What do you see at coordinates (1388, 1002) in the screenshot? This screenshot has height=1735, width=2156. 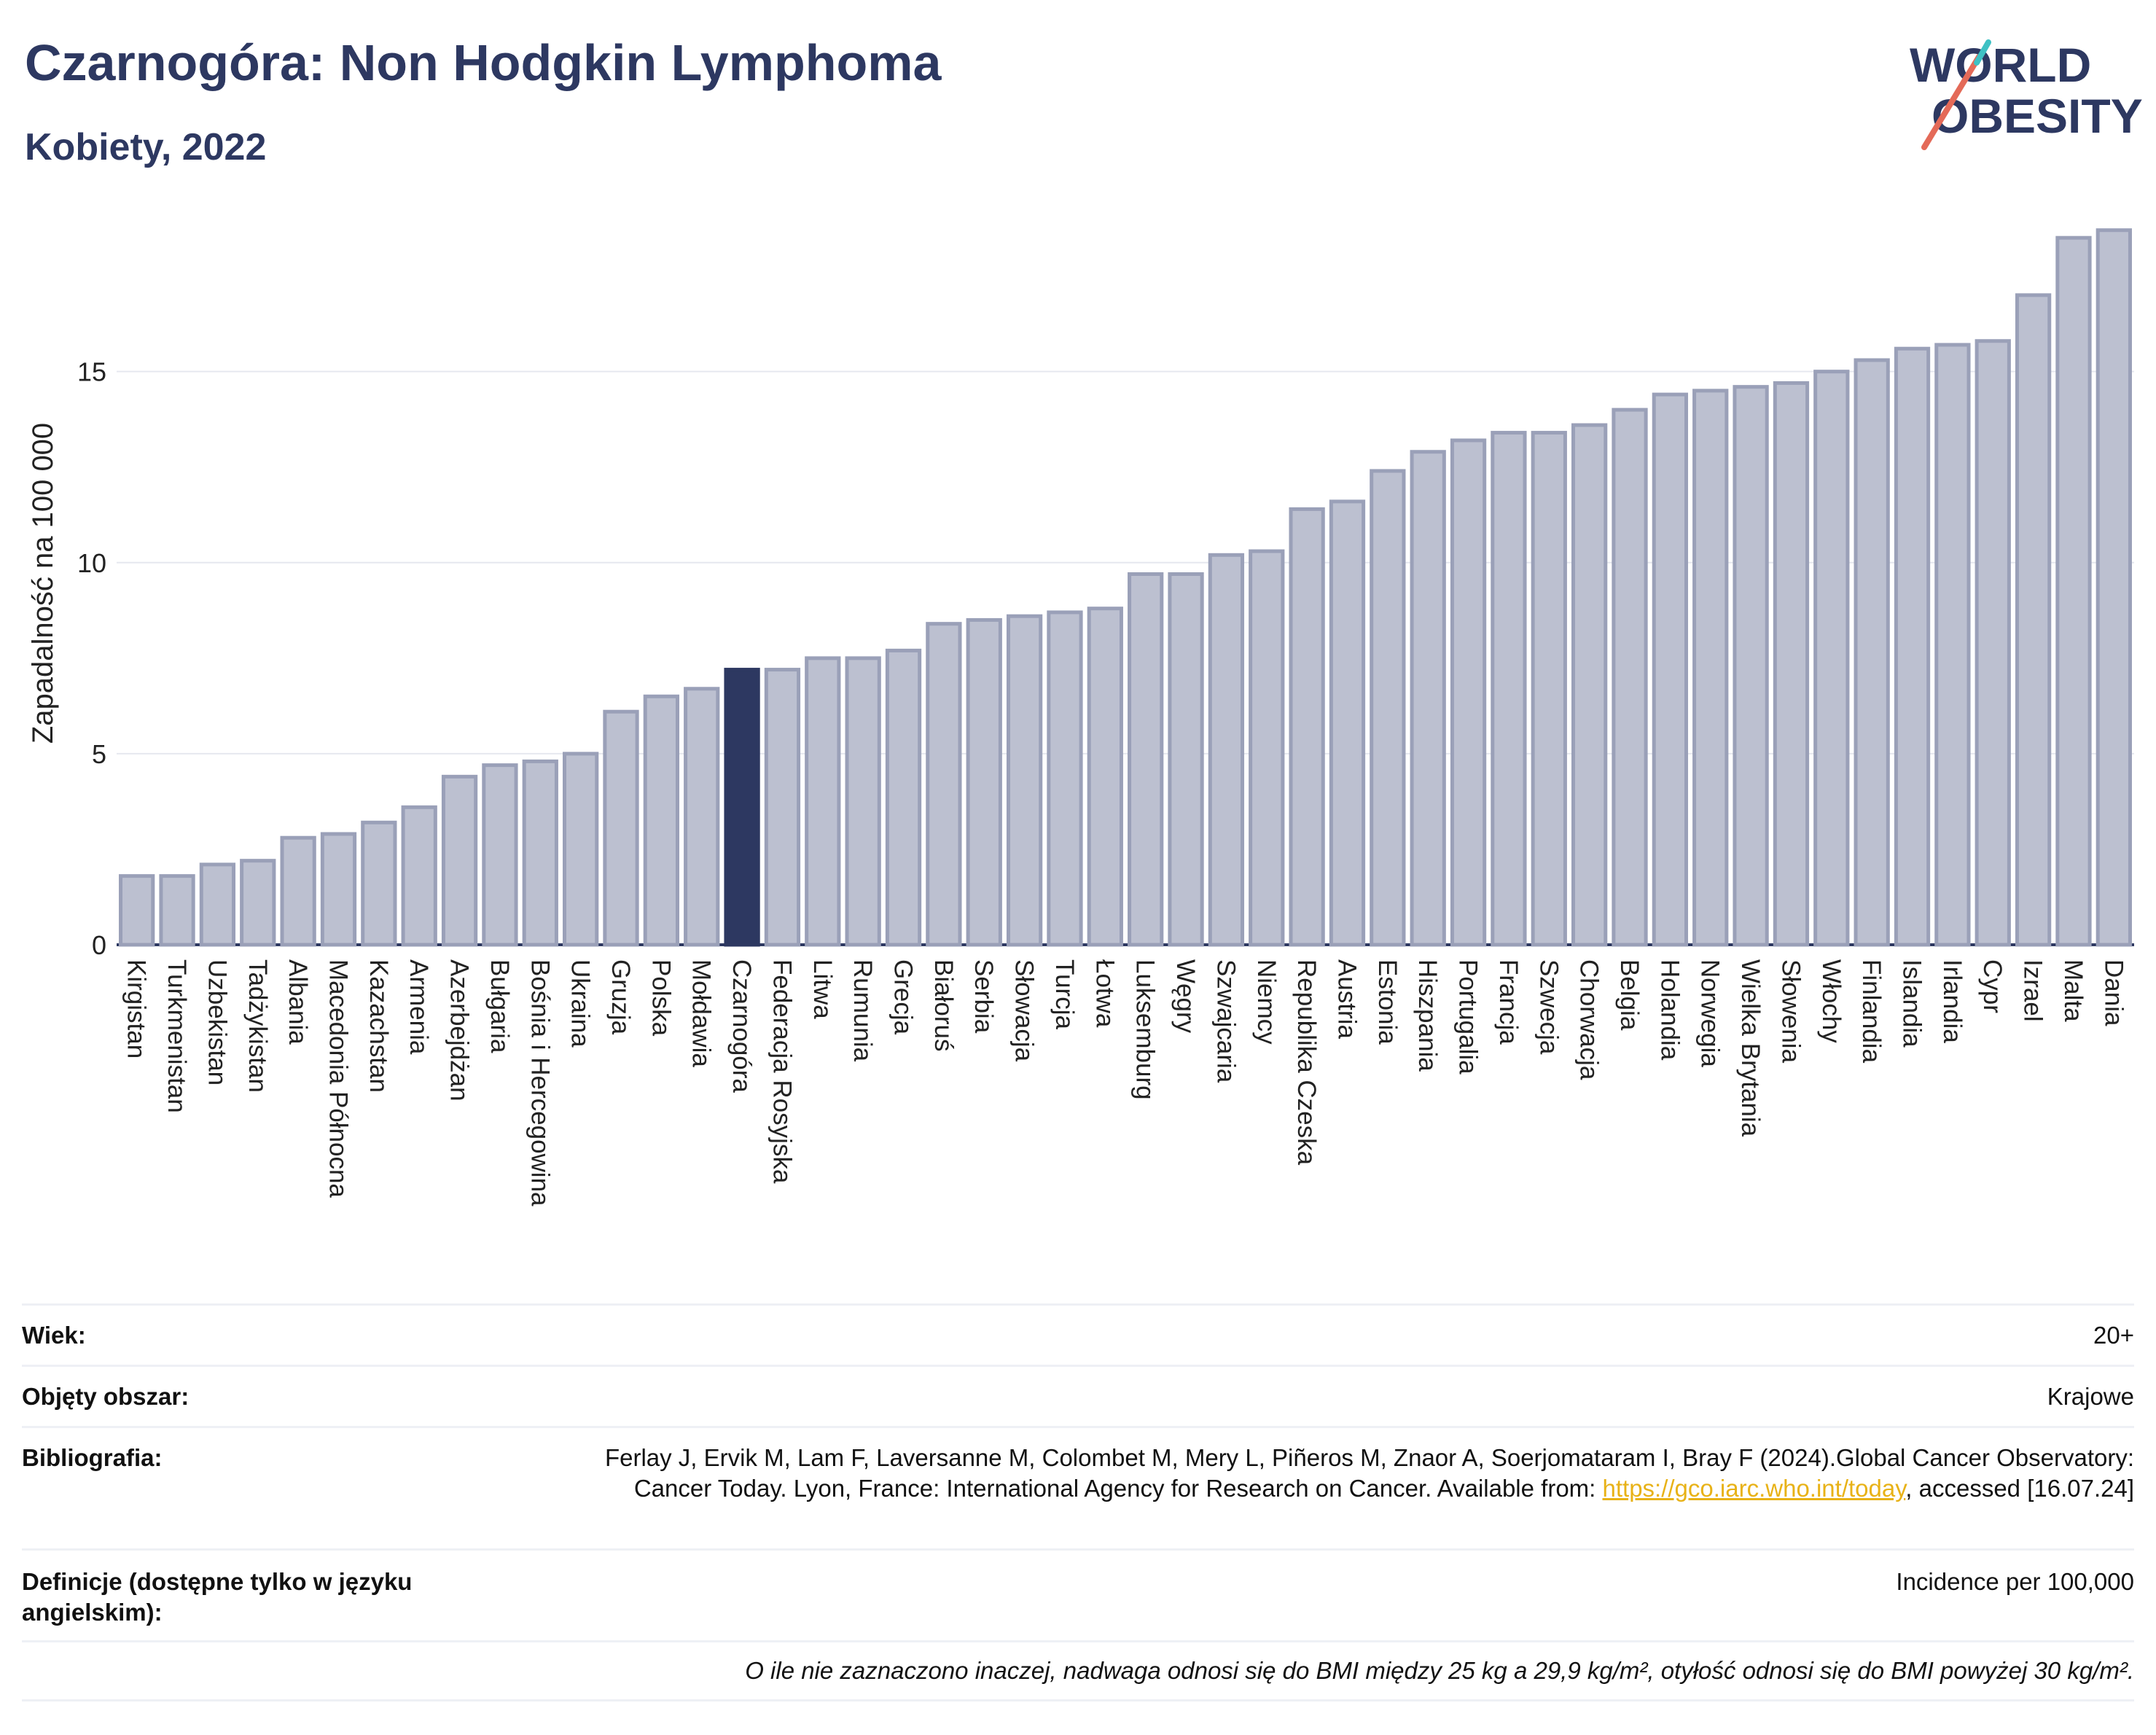 I see `x-tick-label: Estonia` at bounding box center [1388, 1002].